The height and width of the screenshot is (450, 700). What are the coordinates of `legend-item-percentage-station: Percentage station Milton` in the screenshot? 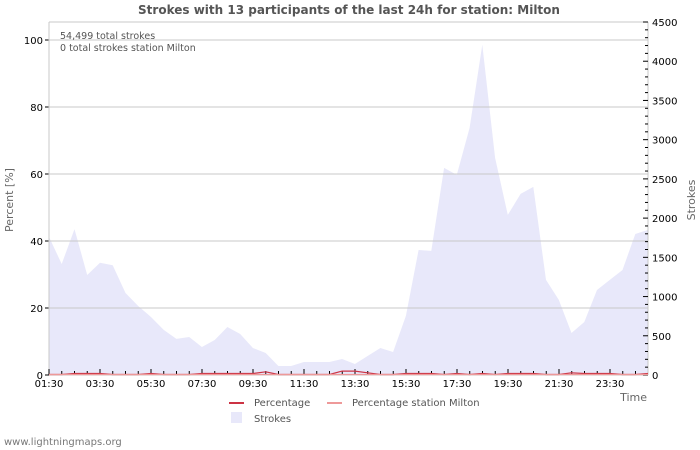 It's located at (403, 403).